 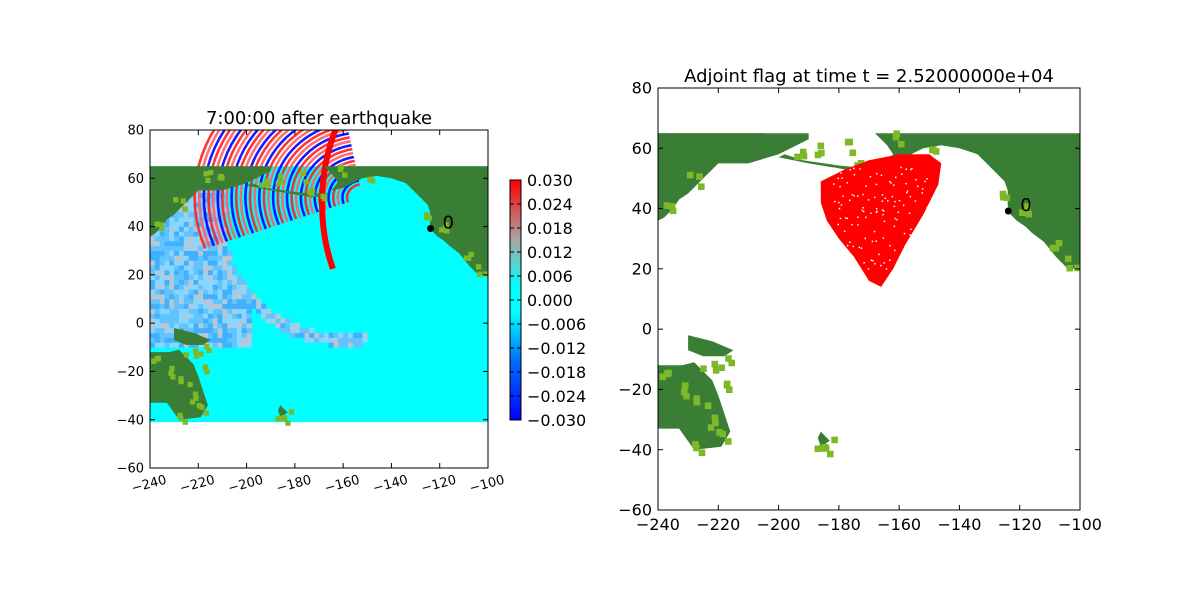 What do you see at coordinates (556, 420) in the screenshot?
I see `colorbar-tick-label: −0.030` at bounding box center [556, 420].